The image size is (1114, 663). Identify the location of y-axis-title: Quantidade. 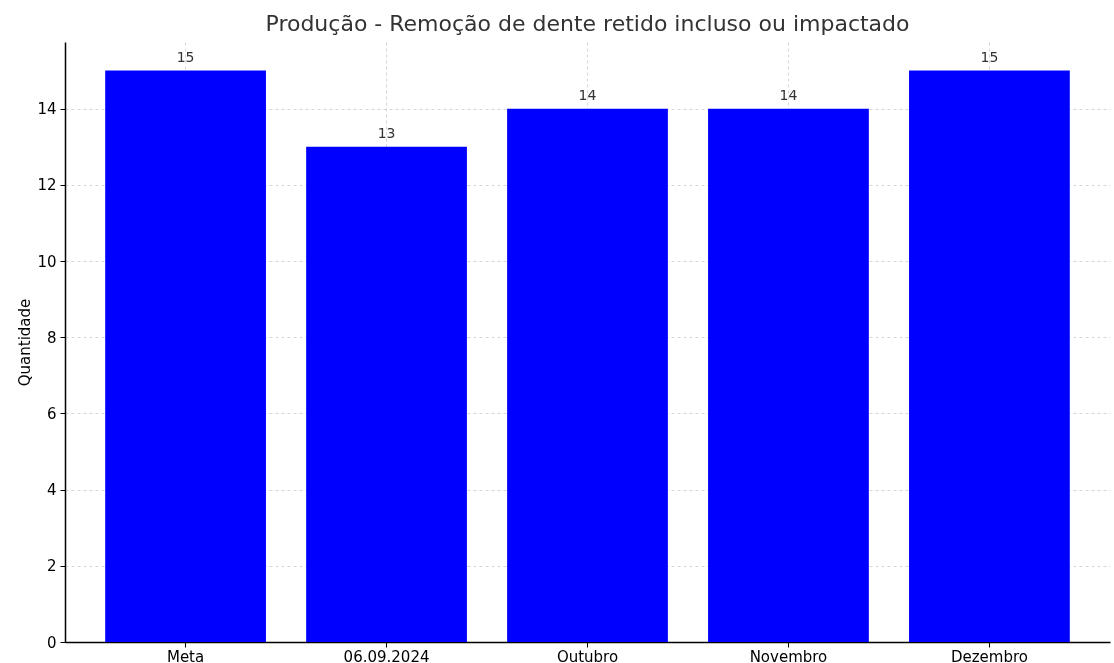
(25, 342).